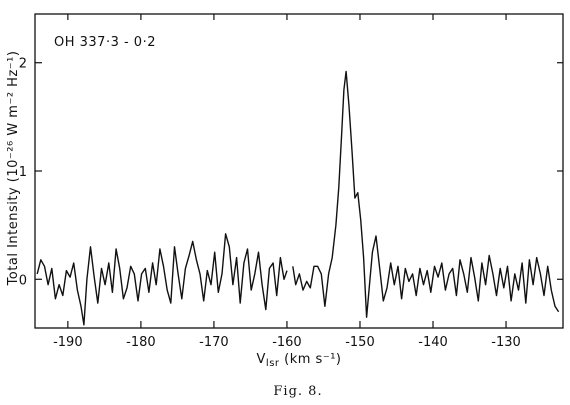 The image size is (570, 405). What do you see at coordinates (141, 342) in the screenshot?
I see `x-tick-label: -180` at bounding box center [141, 342].